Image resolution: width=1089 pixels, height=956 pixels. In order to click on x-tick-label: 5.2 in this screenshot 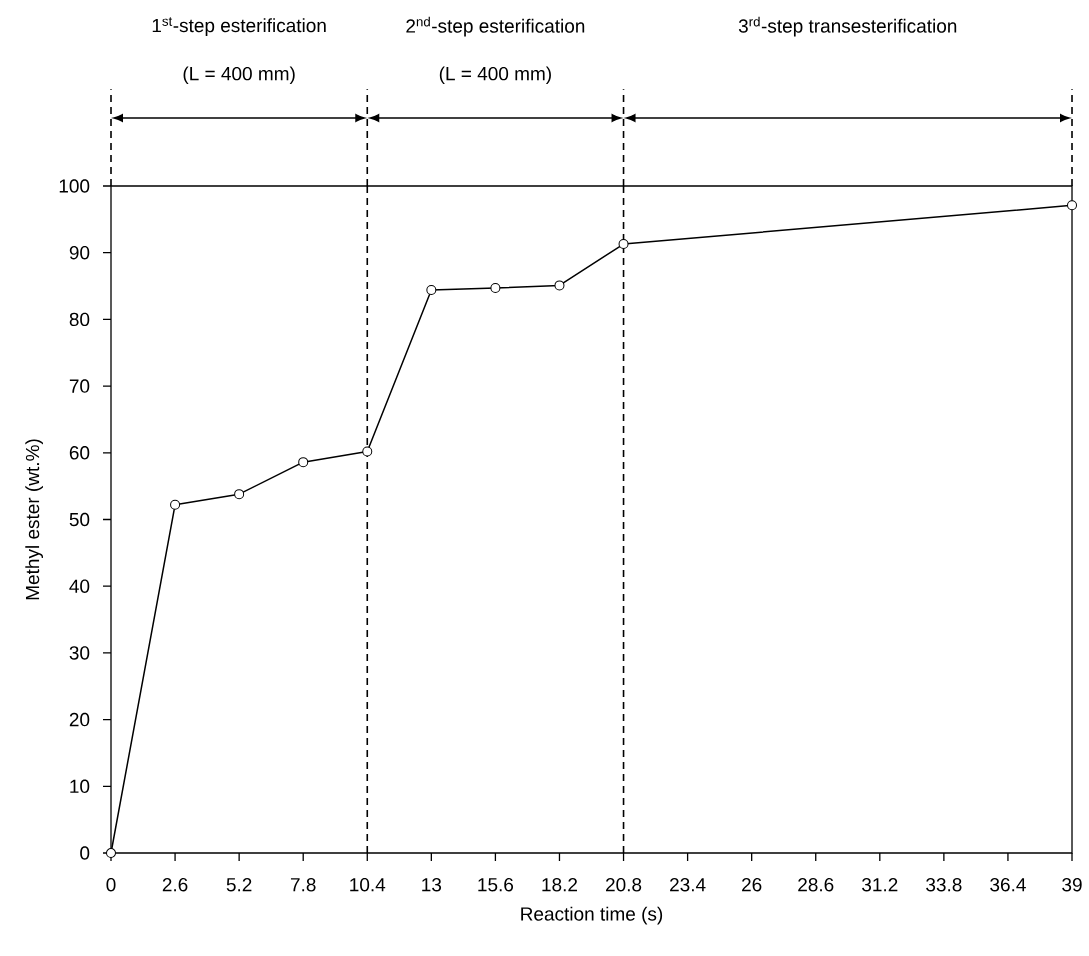, I will do `click(239, 884)`.